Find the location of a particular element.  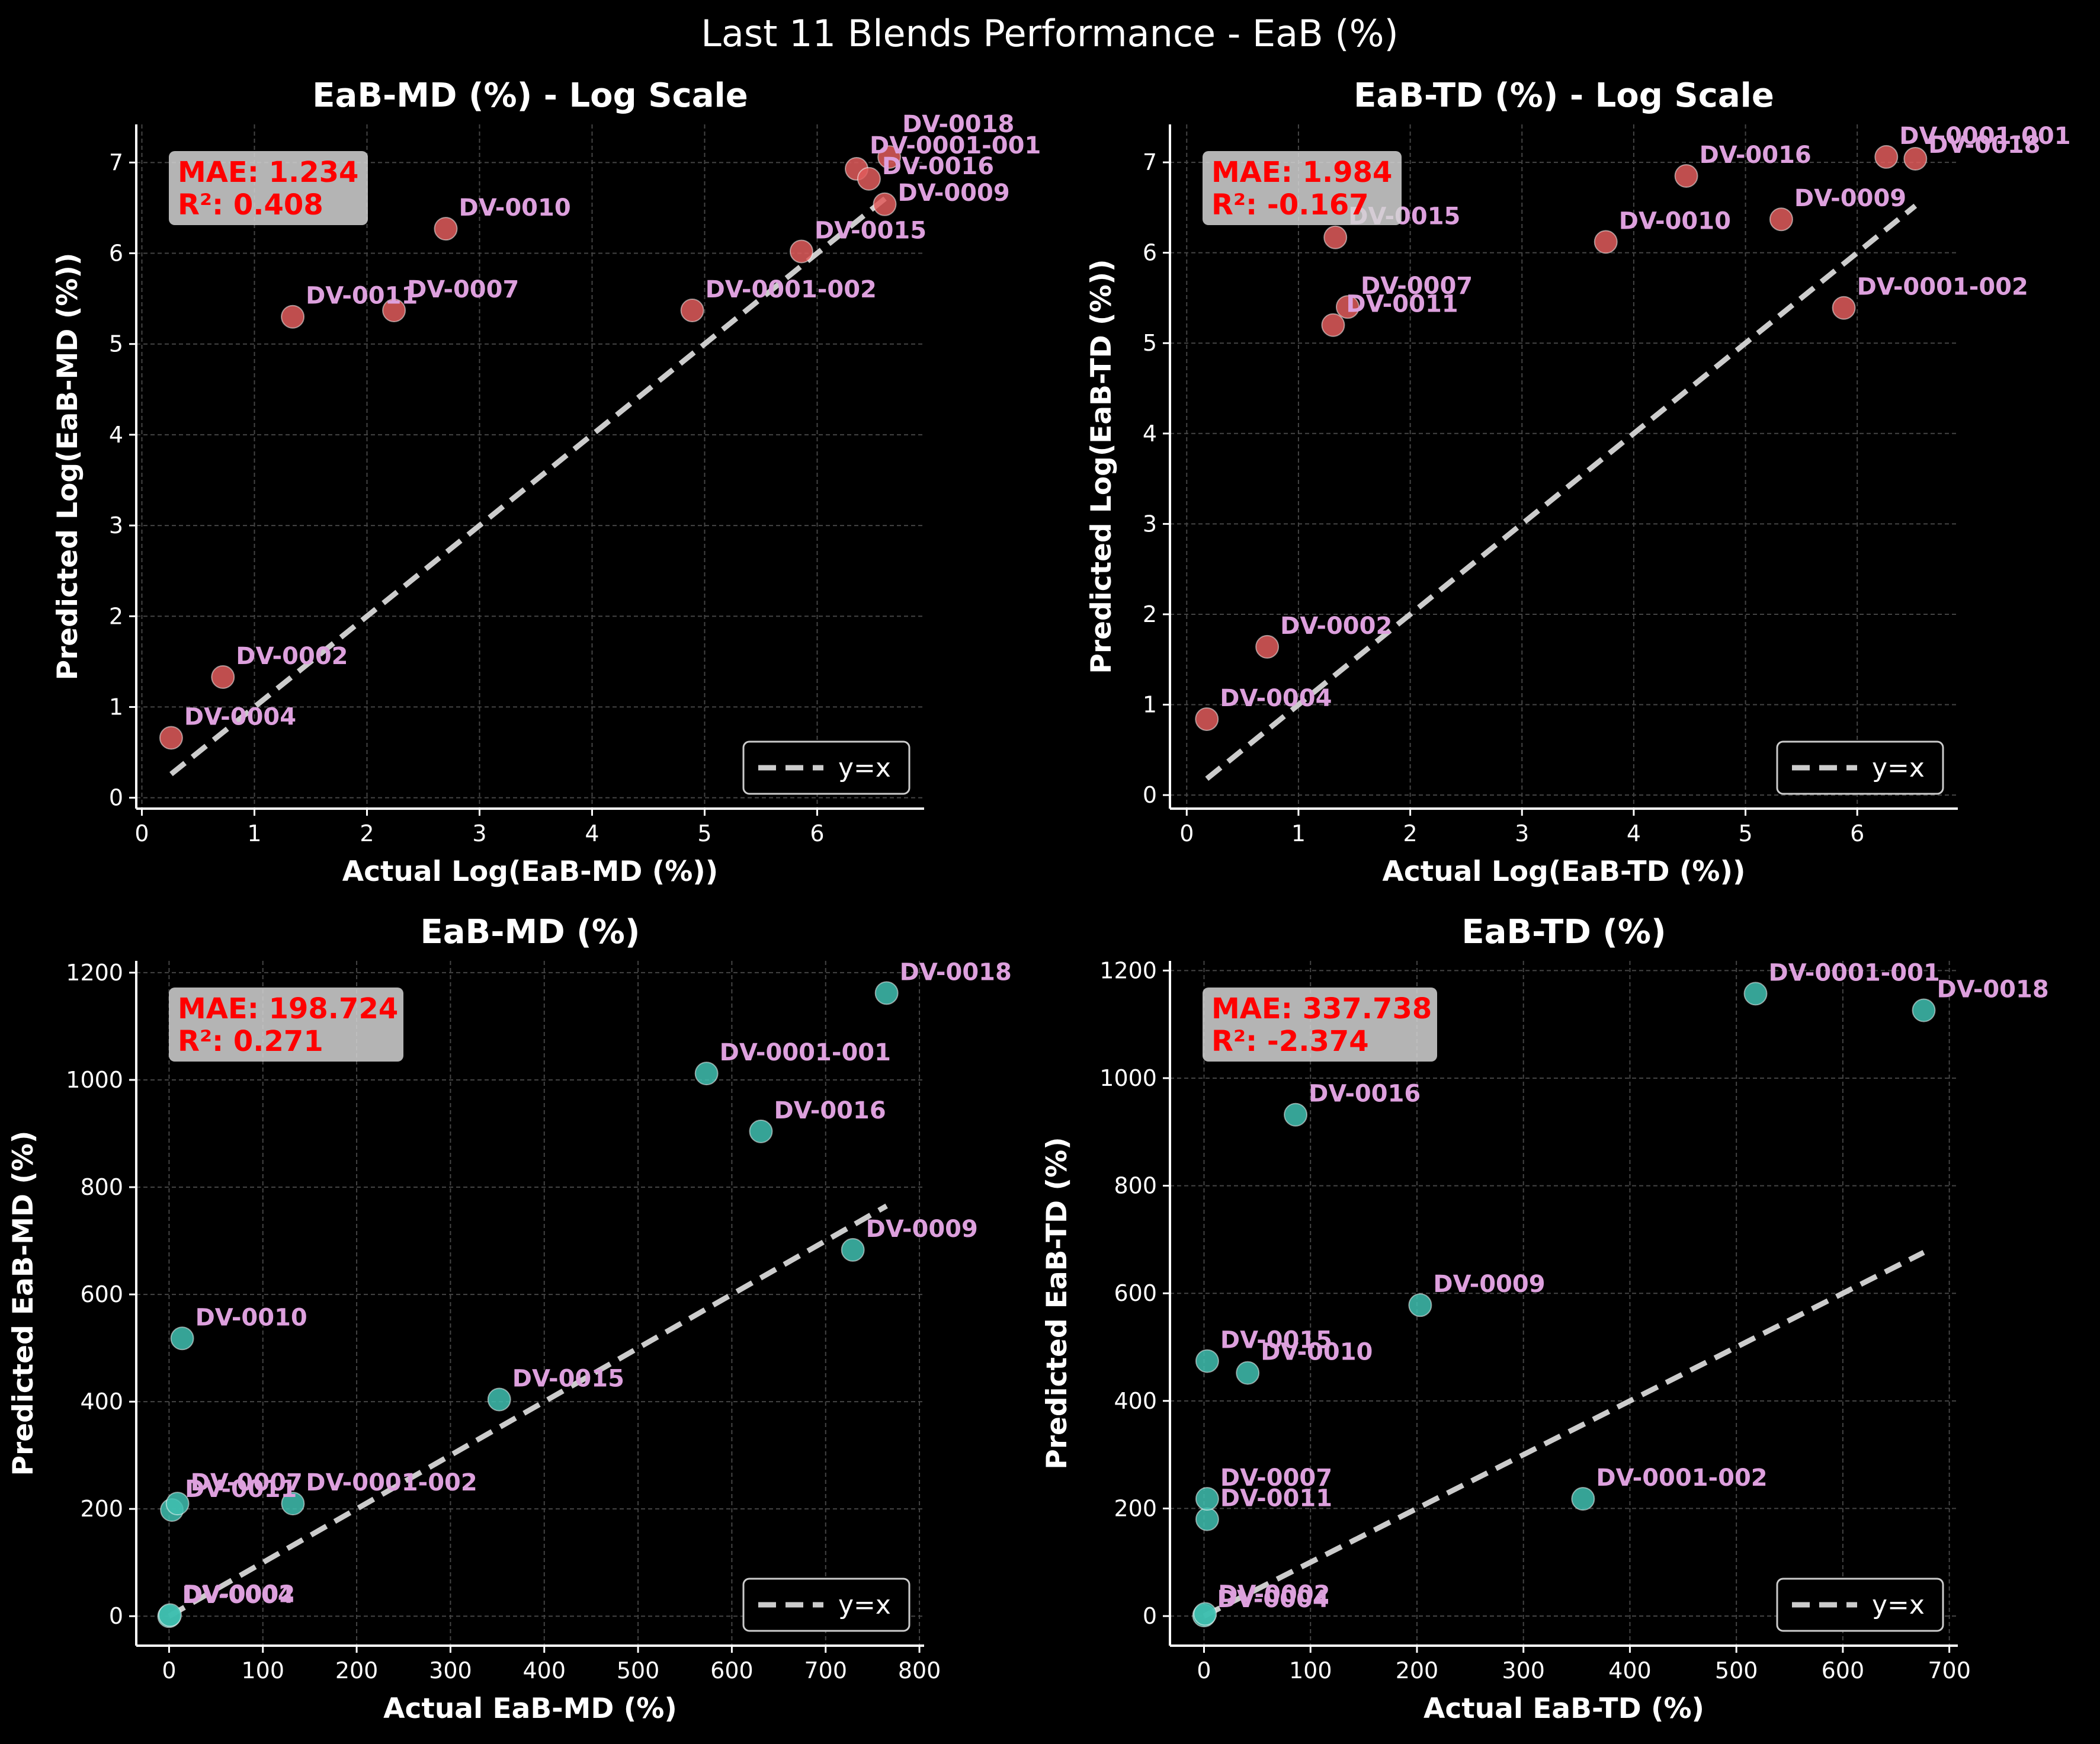

y-tick-label: 6 is located at coordinates (116, 254).